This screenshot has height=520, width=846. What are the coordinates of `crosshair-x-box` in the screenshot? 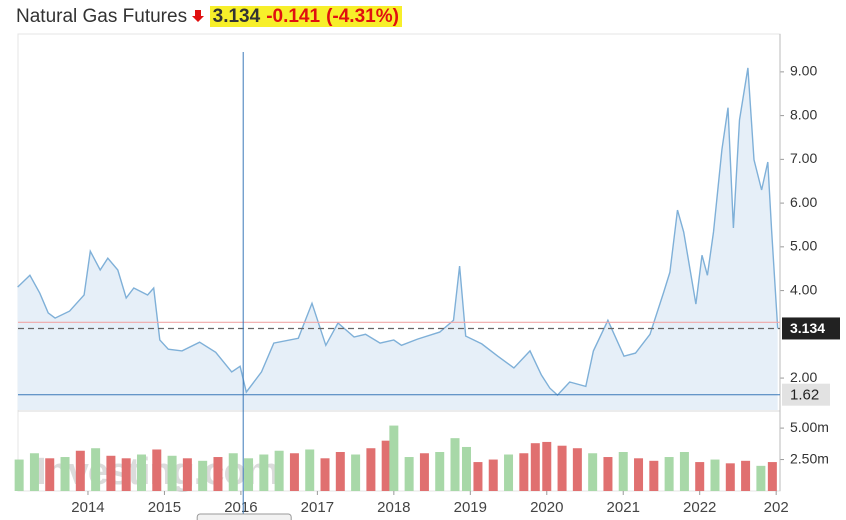 It's located at (244, 516).